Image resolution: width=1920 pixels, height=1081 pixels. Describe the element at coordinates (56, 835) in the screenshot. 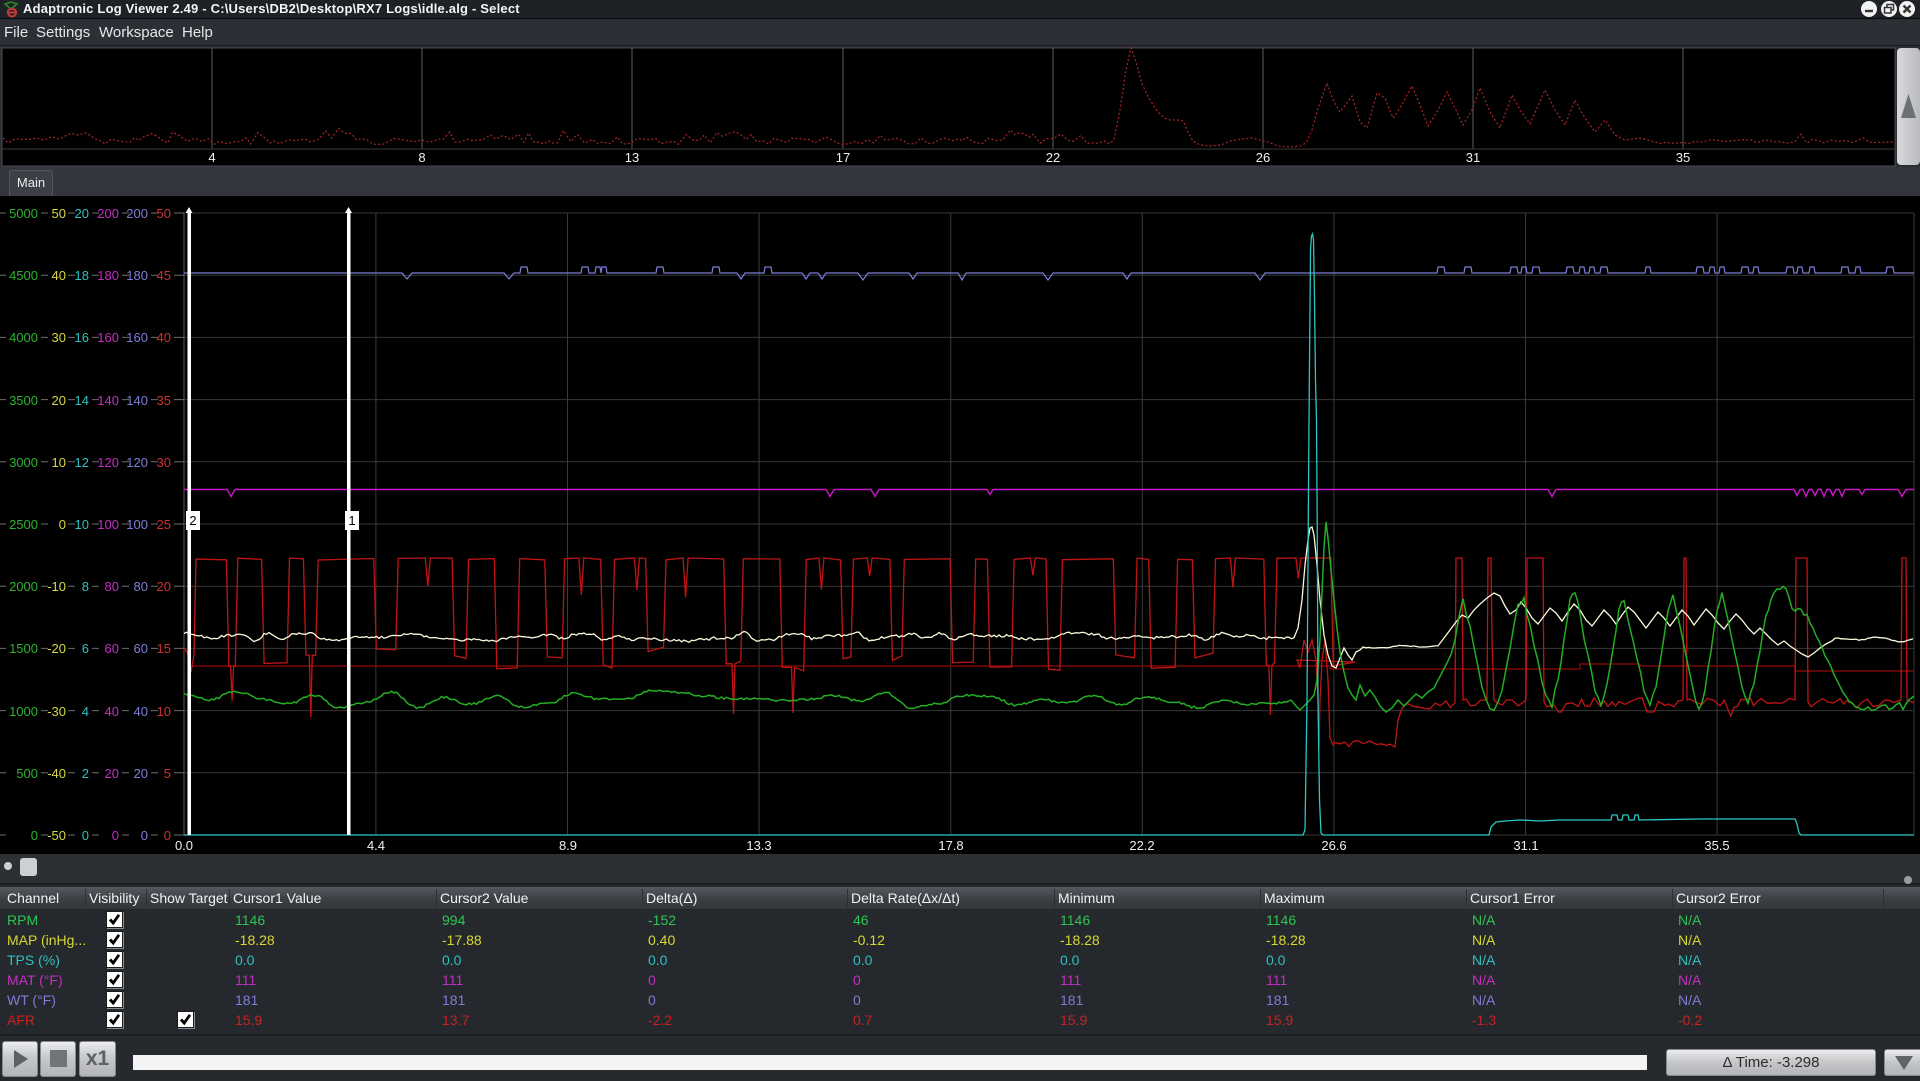

I see `svg-text: -50` at that location.